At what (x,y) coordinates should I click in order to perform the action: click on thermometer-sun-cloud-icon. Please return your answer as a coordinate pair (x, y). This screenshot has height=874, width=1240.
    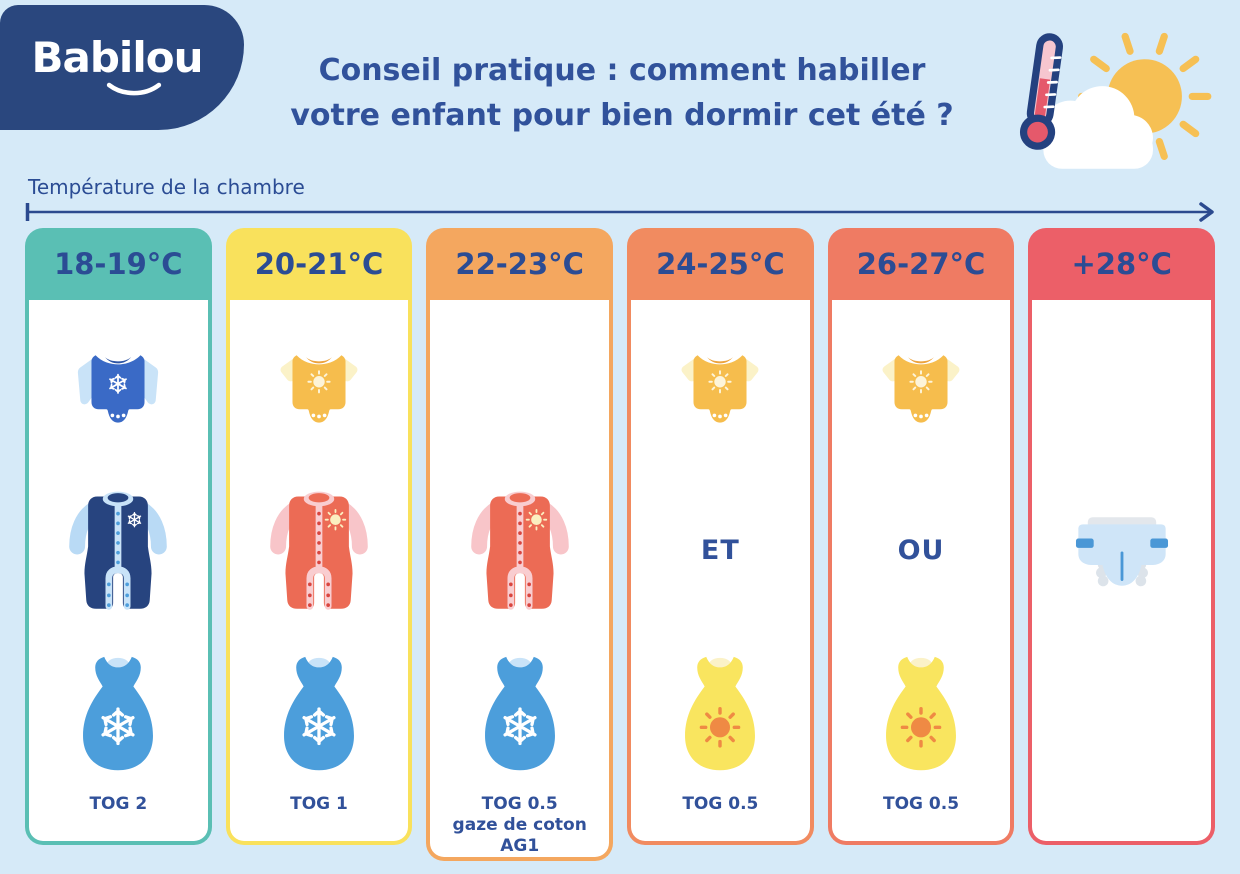
    Looking at the image, I should click on (1115, 100).